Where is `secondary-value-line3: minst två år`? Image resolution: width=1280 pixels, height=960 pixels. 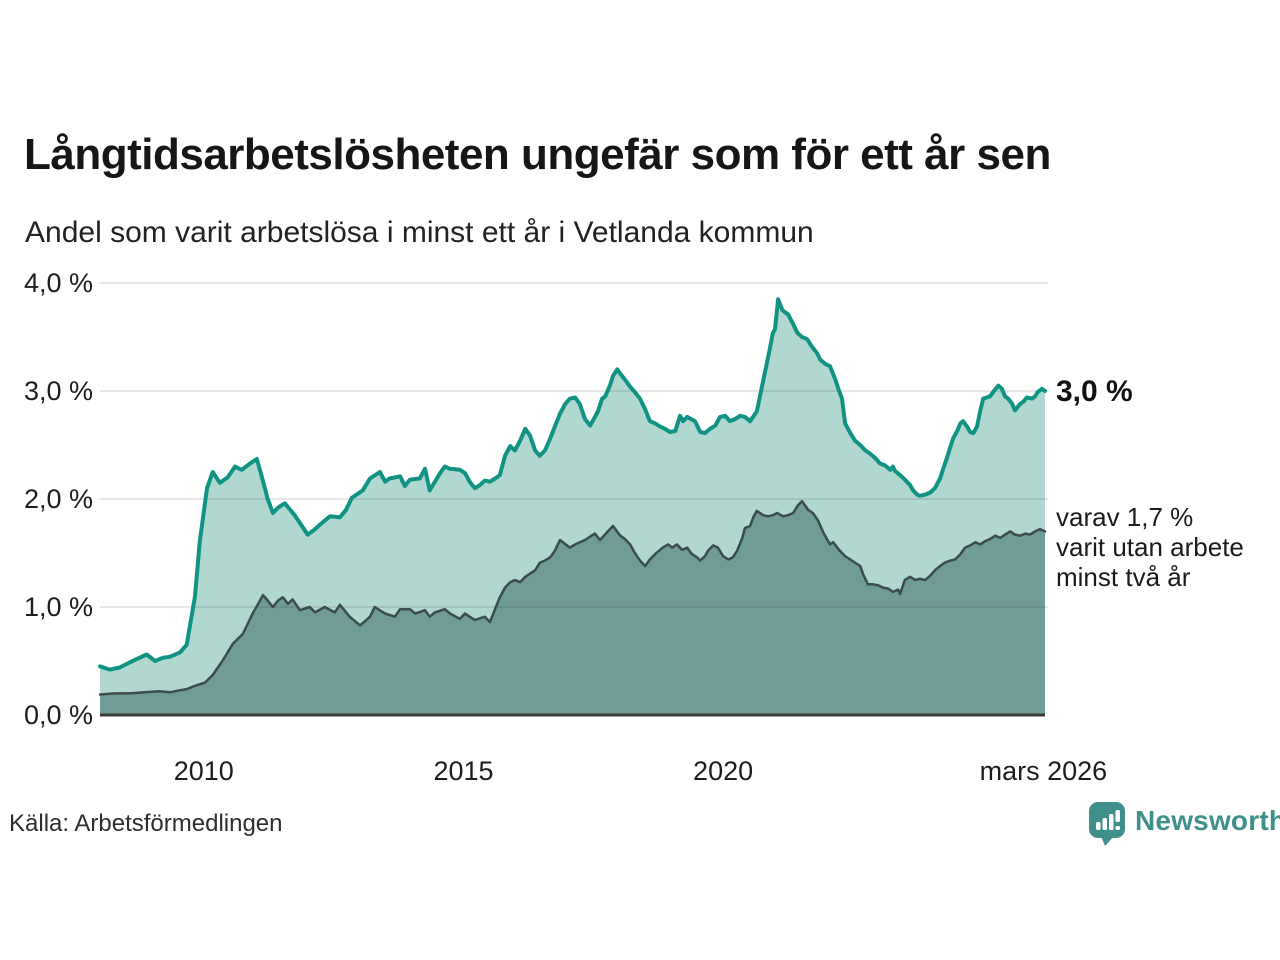 secondary-value-line3: minst två år is located at coordinates (1123, 577).